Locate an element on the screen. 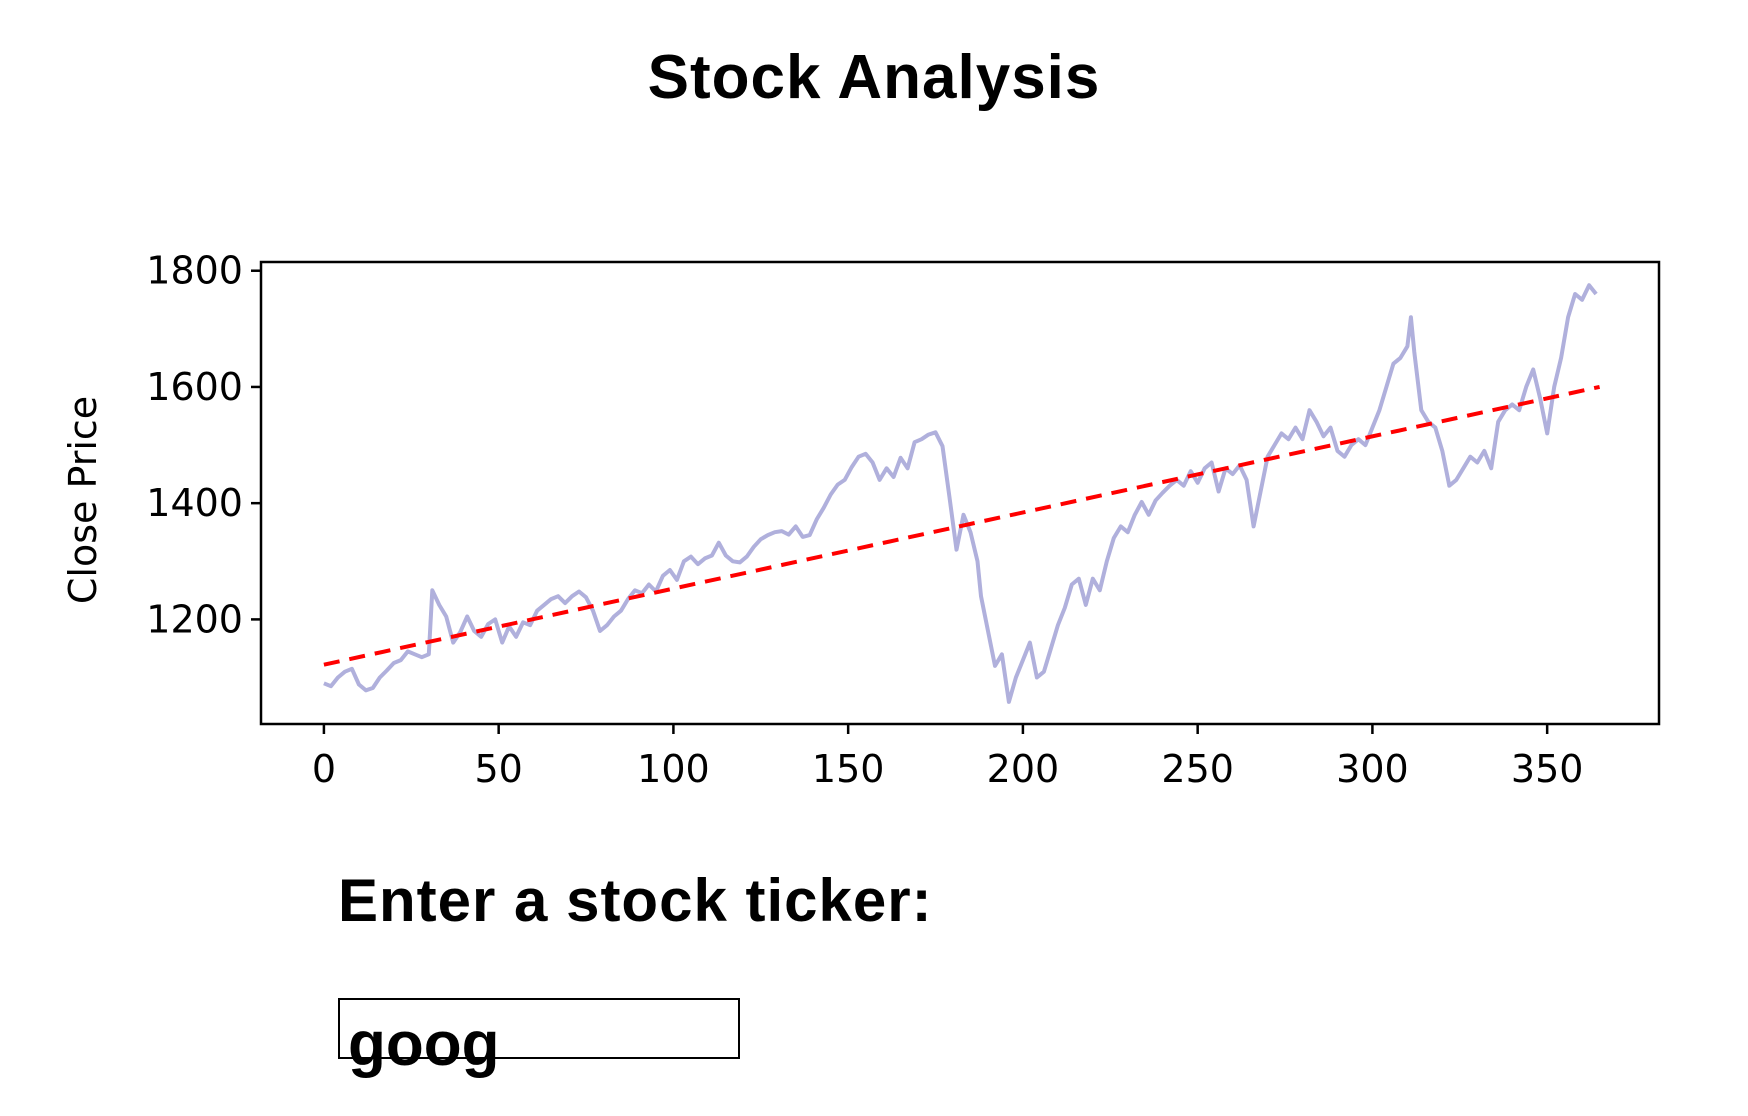 The height and width of the screenshot is (1116, 1748). ticker-label: Enter a stock ticker: is located at coordinates (635, 900).